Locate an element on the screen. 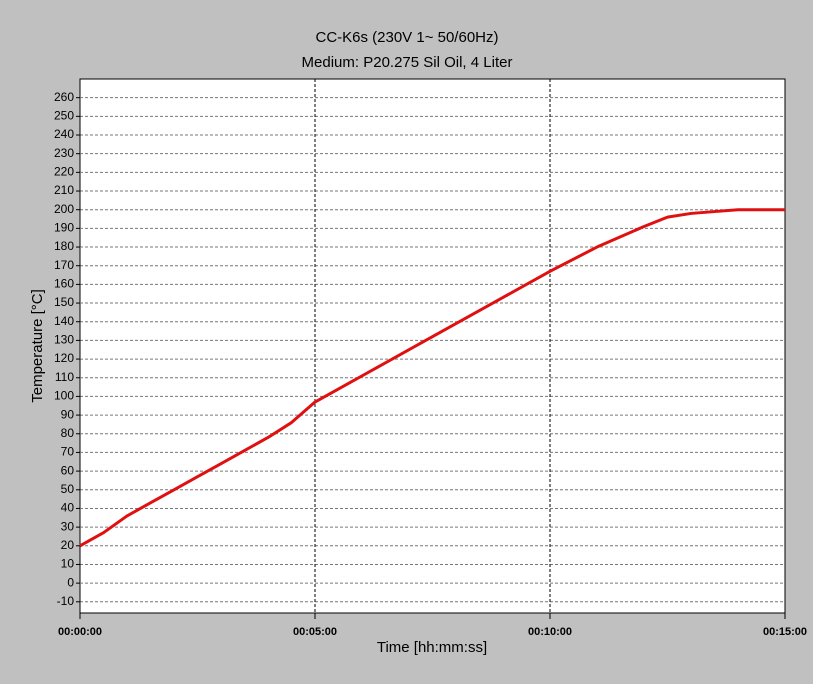 Image resolution: width=813 pixels, height=684 pixels. y-tick-label: 130 is located at coordinates (64, 340).